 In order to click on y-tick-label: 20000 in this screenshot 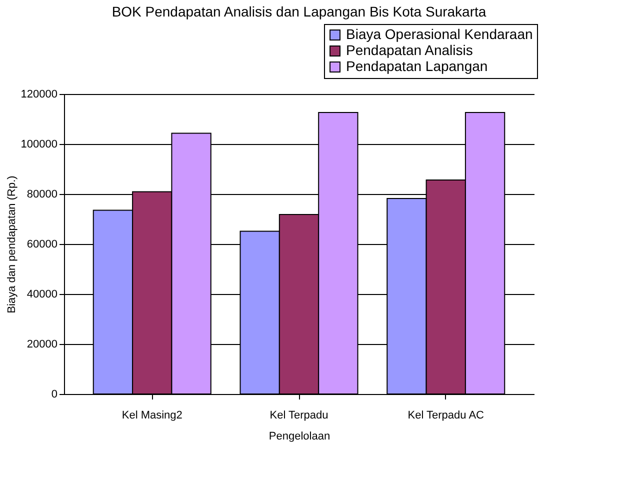, I will do `click(42, 344)`.